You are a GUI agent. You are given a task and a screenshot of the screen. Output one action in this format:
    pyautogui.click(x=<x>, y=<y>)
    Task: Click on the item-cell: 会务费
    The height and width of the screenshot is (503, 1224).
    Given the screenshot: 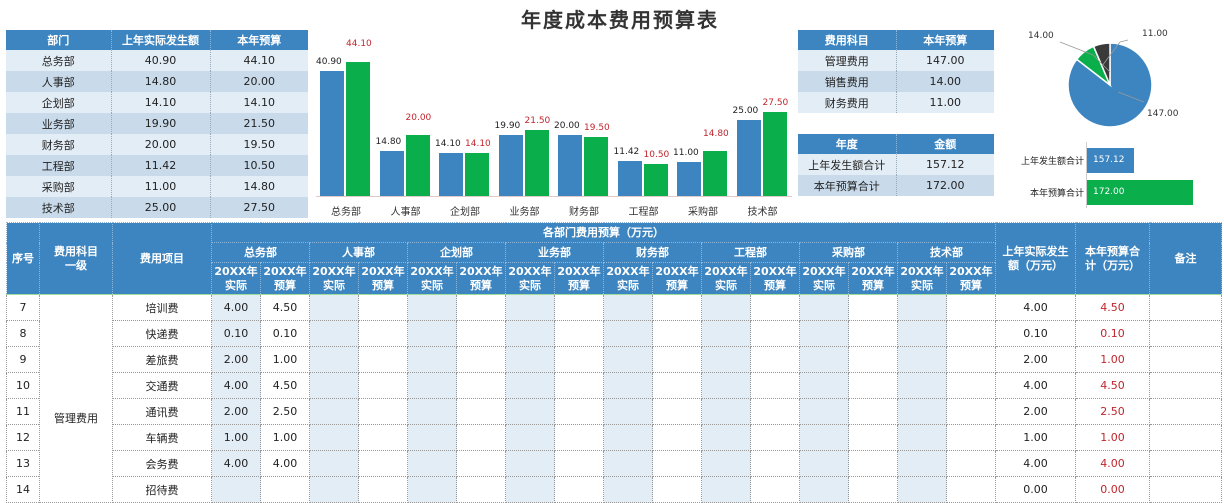 What is the action you would take?
    pyautogui.click(x=162, y=463)
    